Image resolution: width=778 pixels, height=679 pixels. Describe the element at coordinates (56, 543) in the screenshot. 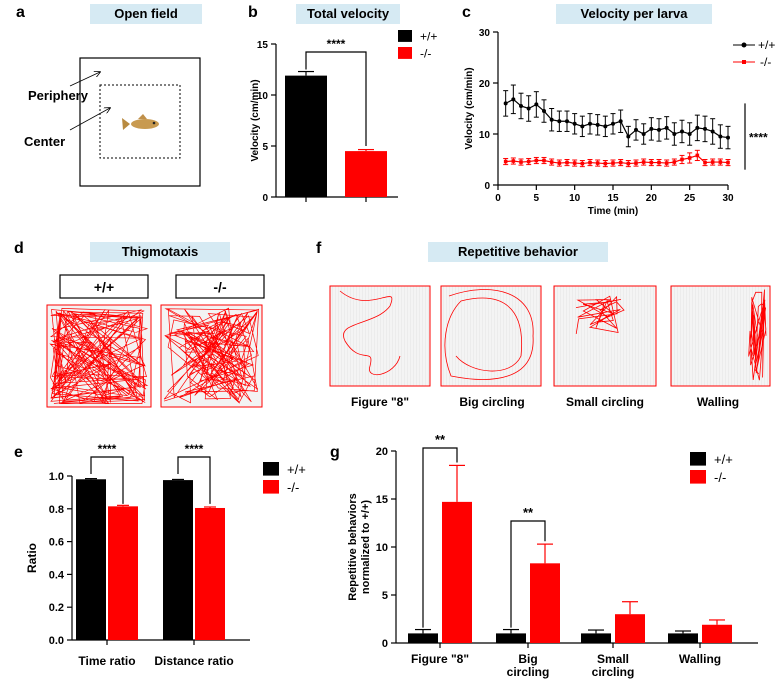

I see `y-tick-label: 0.6` at that location.